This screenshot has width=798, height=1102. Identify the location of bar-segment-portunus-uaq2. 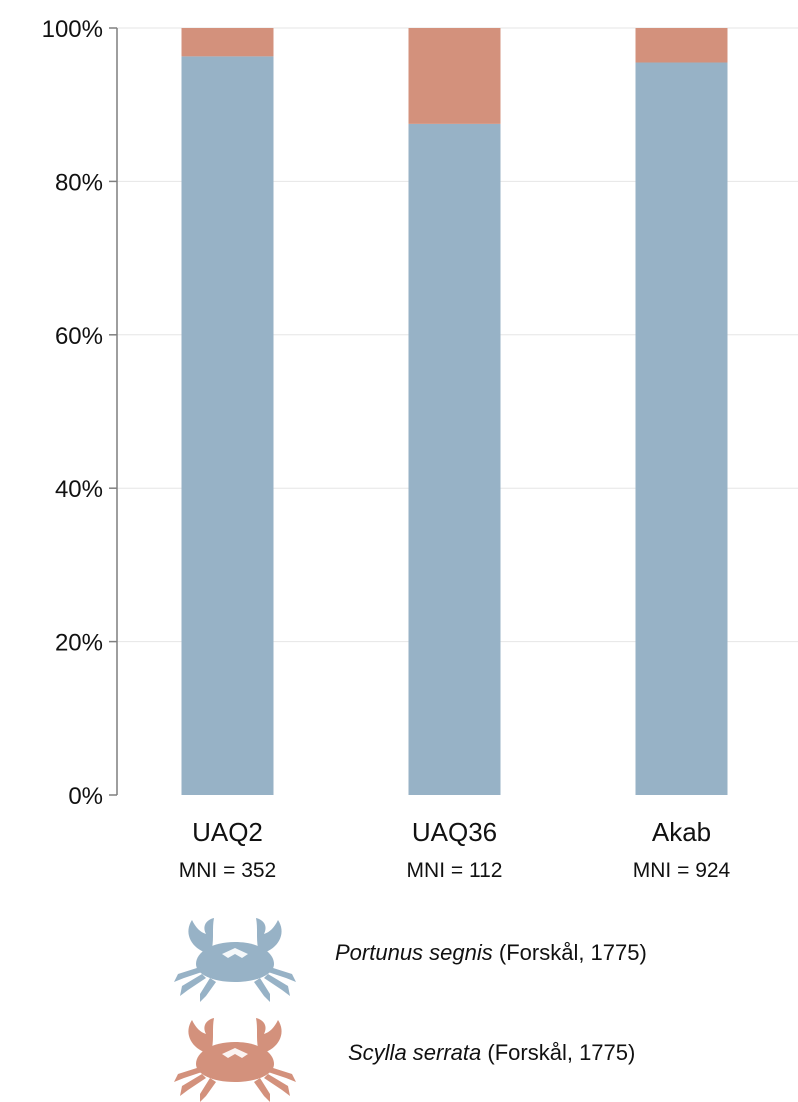
(227, 425).